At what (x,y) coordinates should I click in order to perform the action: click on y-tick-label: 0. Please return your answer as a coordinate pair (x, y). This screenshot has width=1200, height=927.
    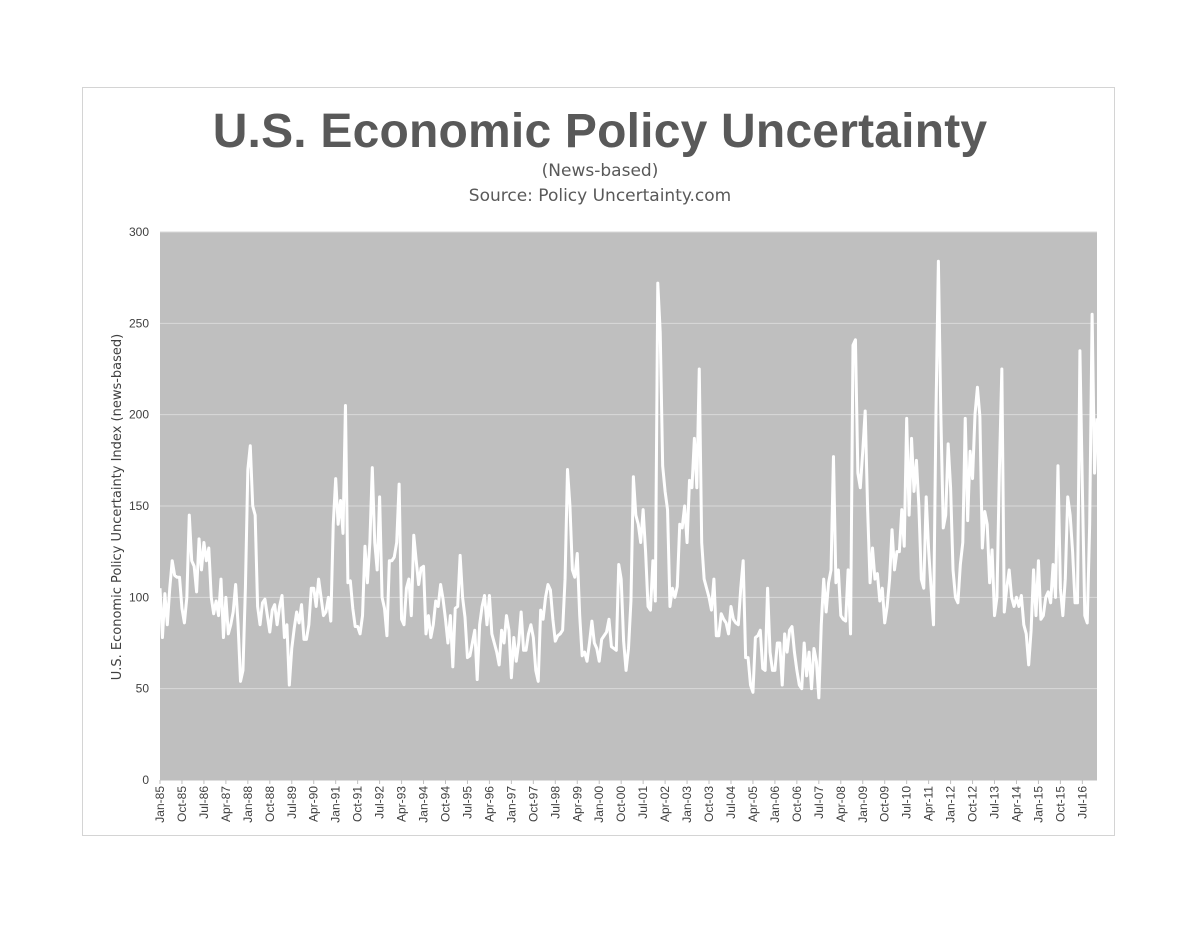
    Looking at the image, I should click on (145, 780).